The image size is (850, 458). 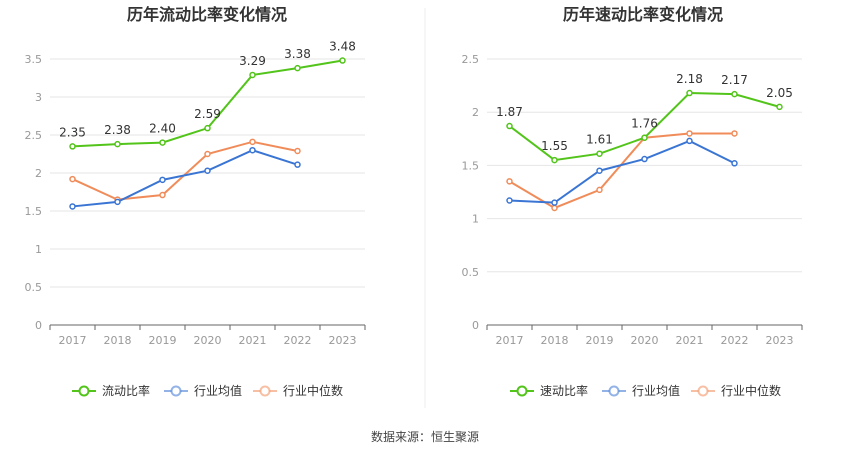 What do you see at coordinates (734, 80) in the screenshot?
I see `data-label: 2.17` at bounding box center [734, 80].